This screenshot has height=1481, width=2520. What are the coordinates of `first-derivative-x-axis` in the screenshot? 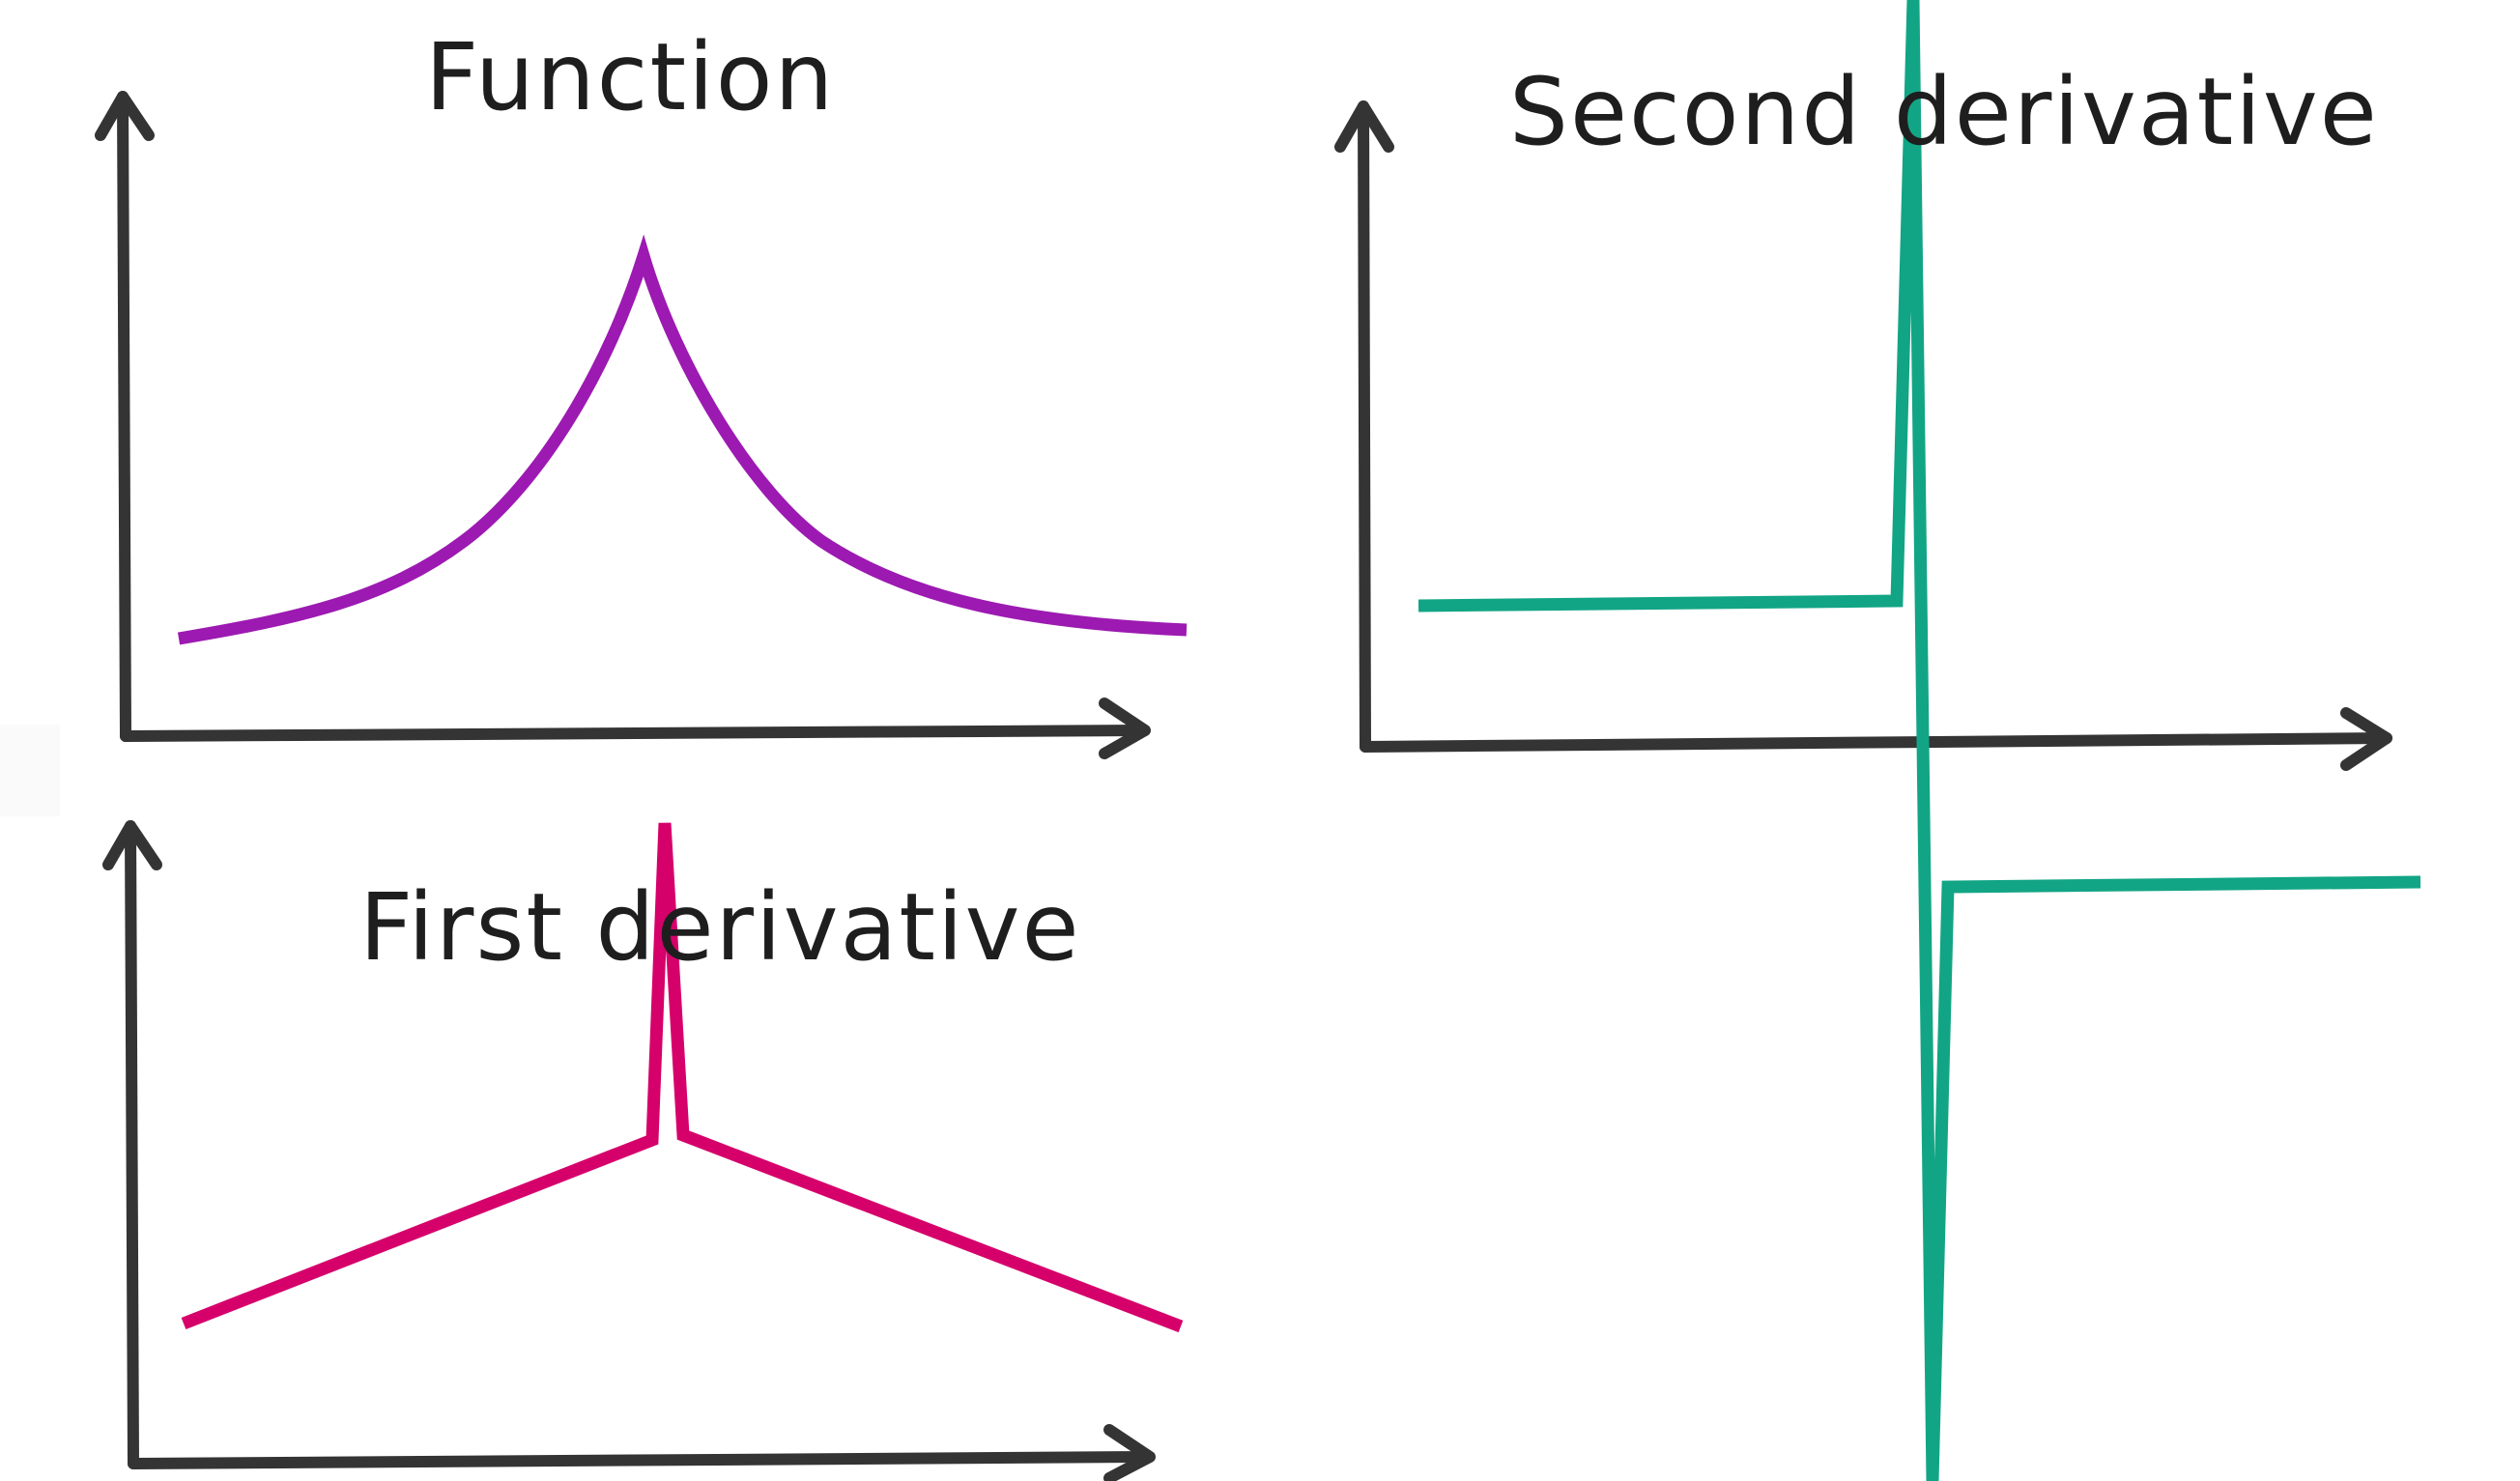 It's located at (641, 1460).